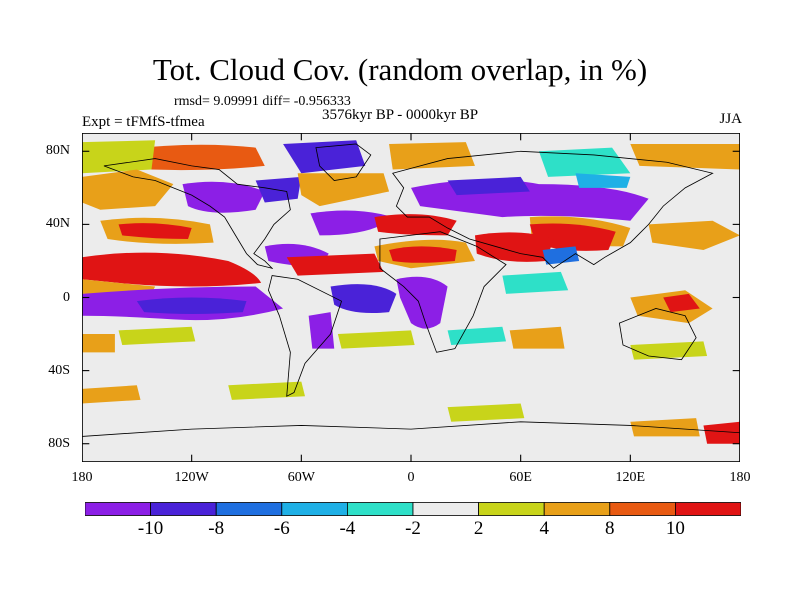 The width and height of the screenshot is (800, 600). I want to click on lon-label: 60W, so click(301, 477).